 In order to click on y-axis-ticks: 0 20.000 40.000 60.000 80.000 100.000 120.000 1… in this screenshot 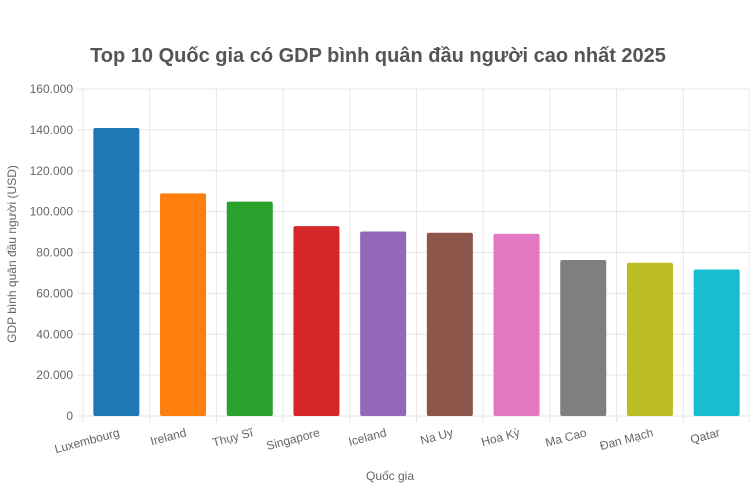, I will do `click(52, 252)`.